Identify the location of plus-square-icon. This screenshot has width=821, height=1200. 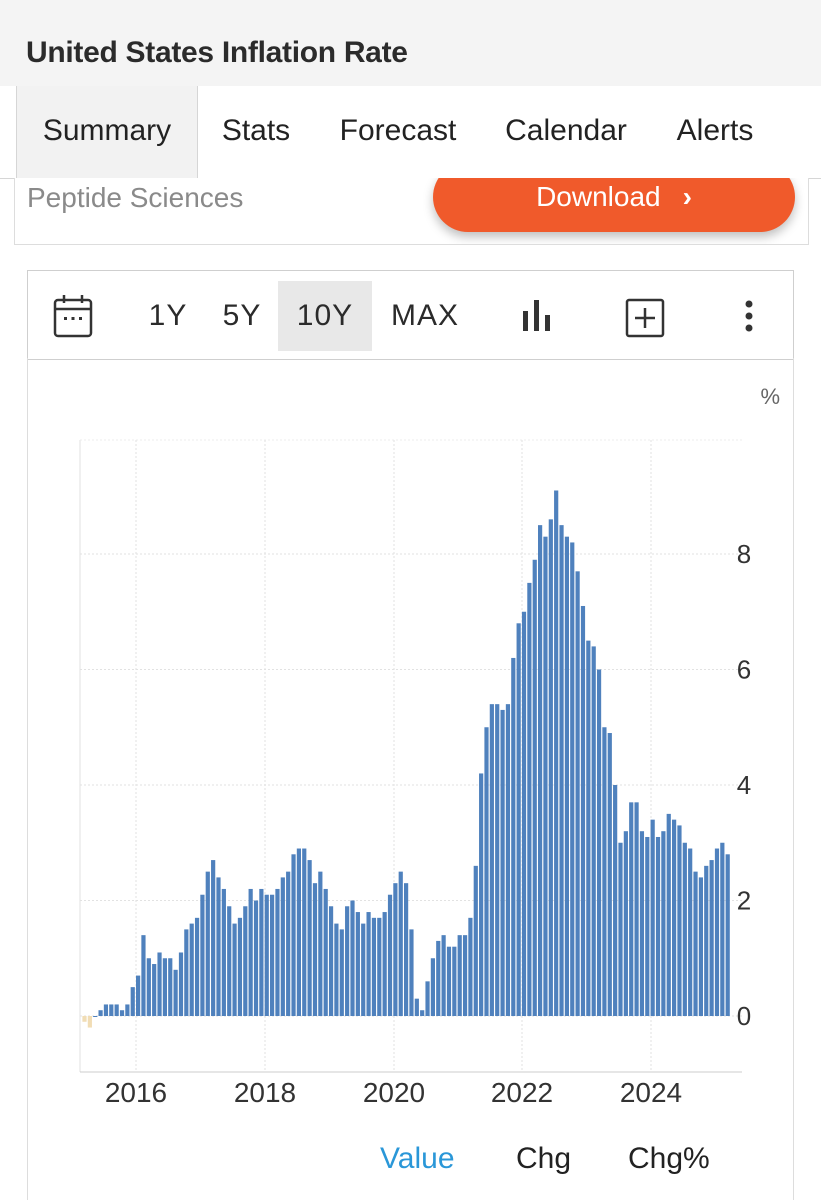
(645, 318).